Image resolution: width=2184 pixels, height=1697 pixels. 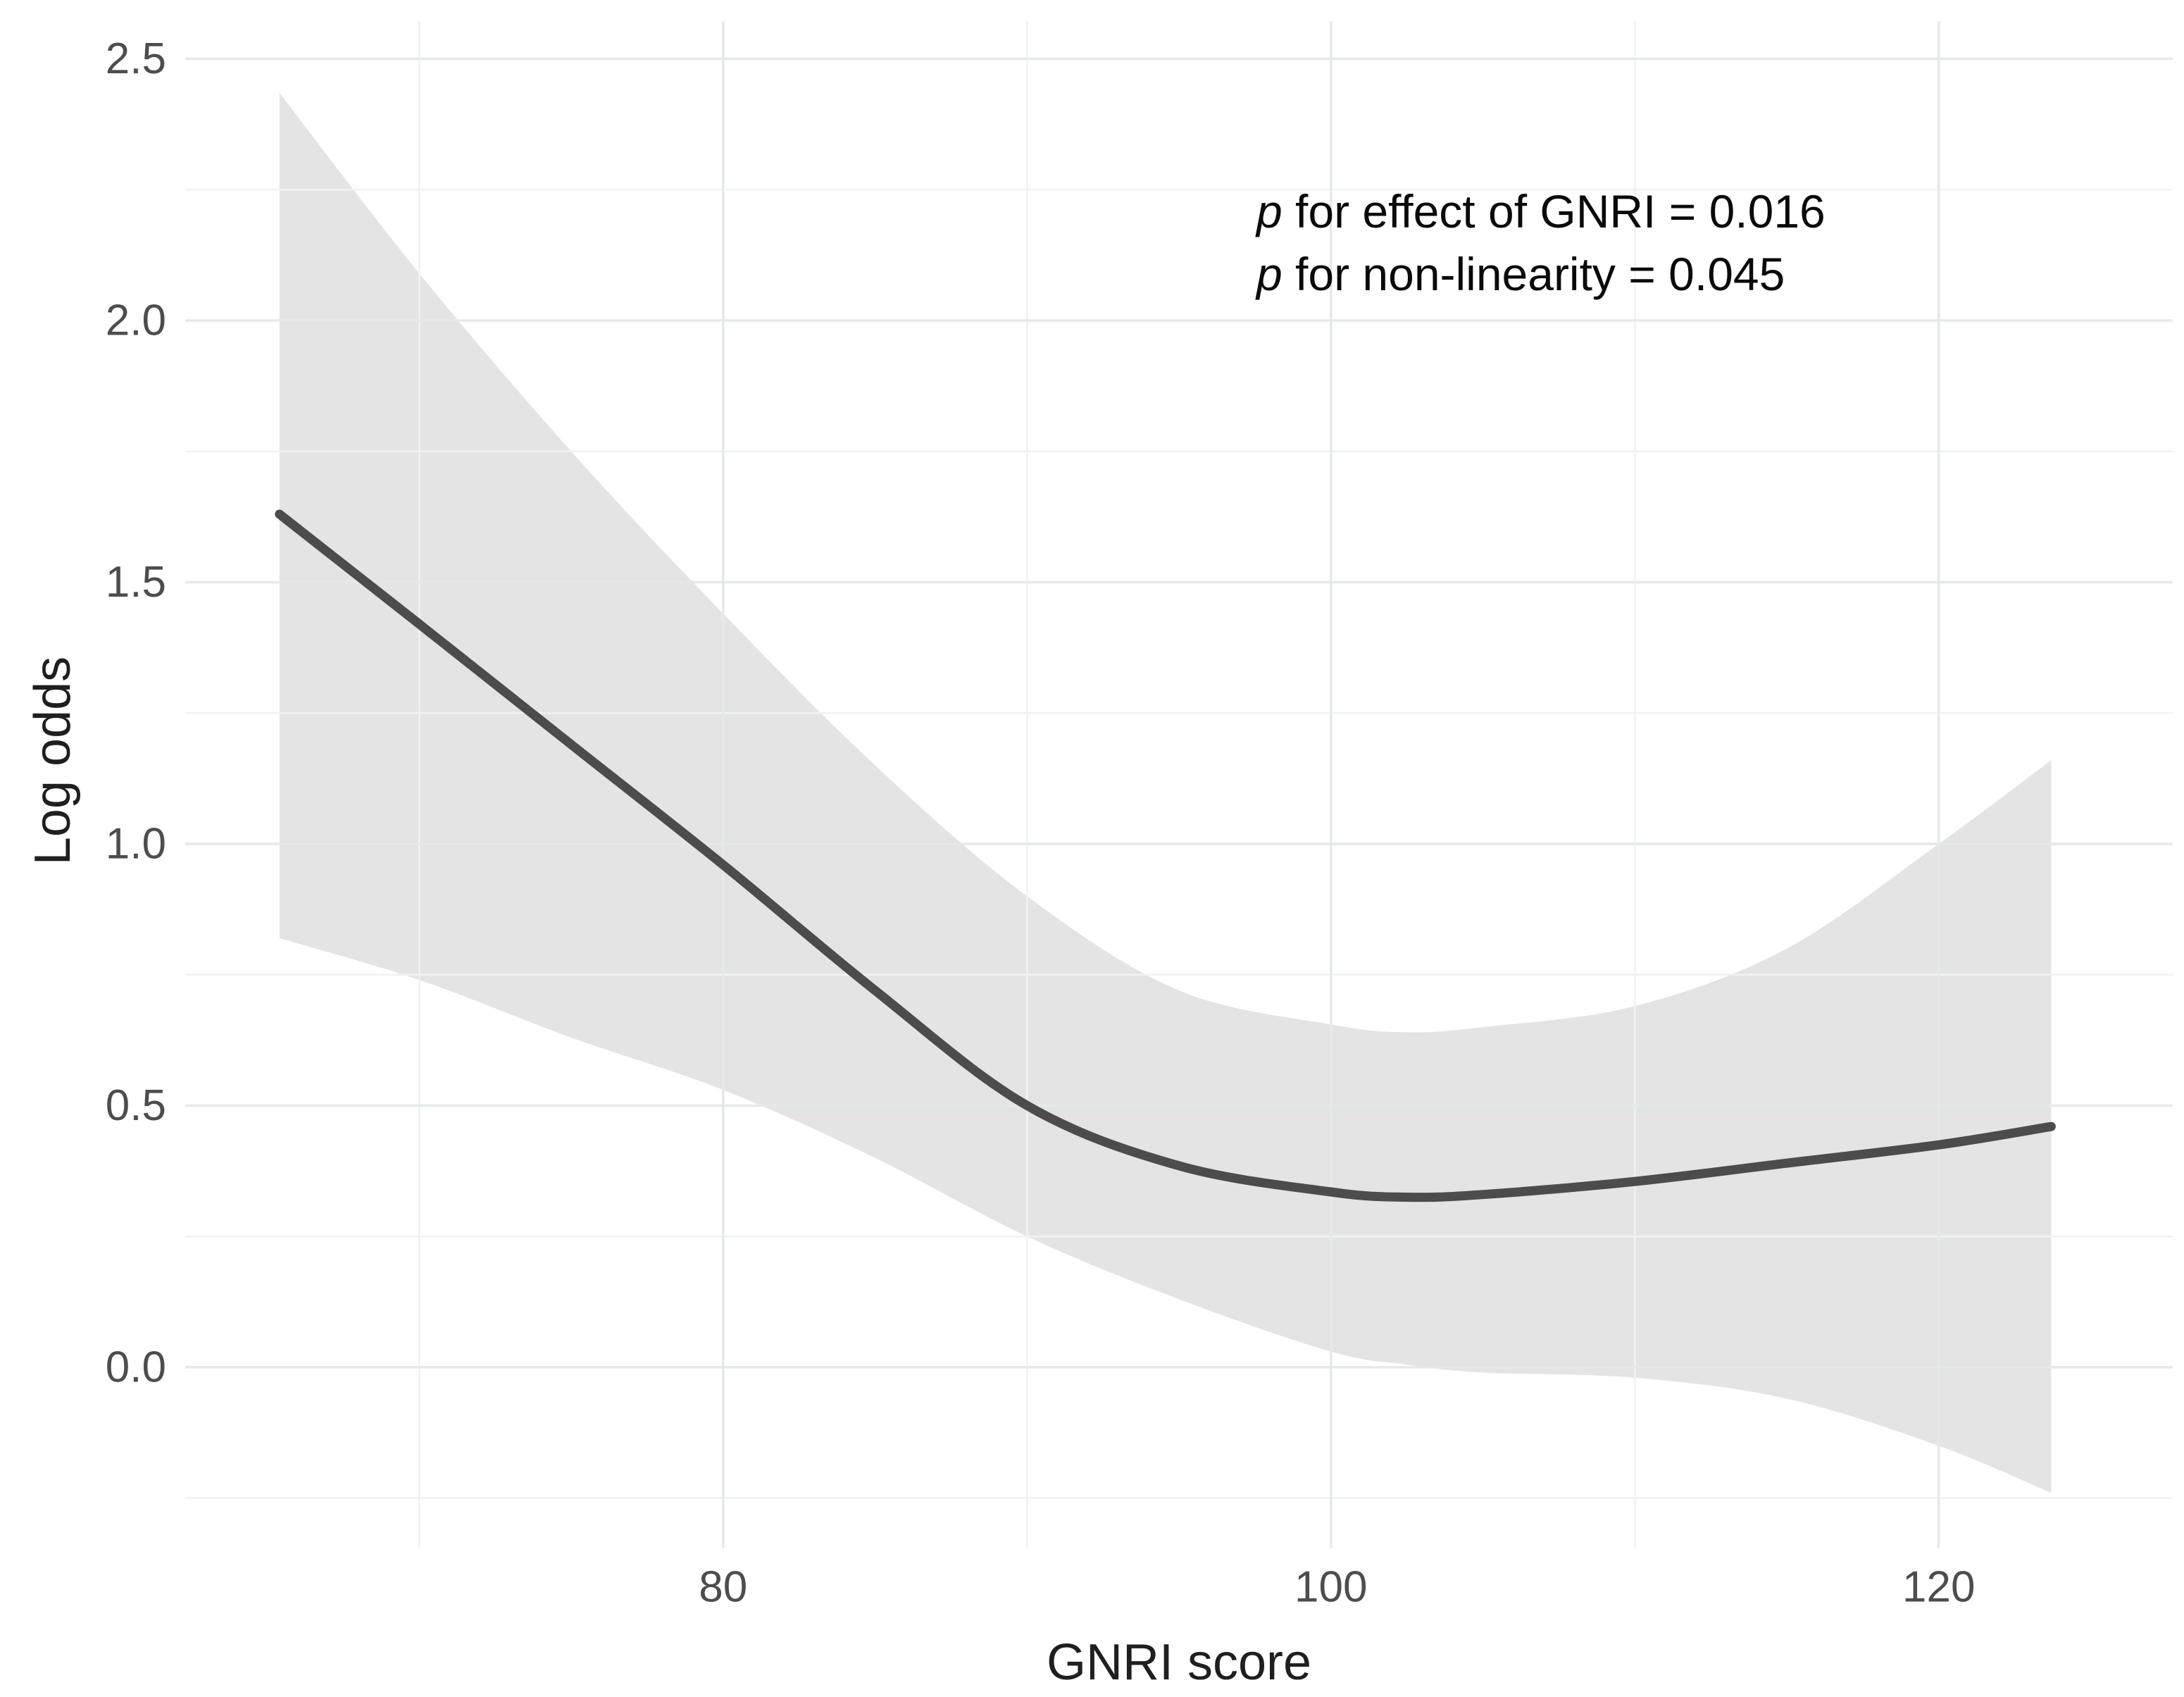 I want to click on x-axis-title: GNRI score, so click(x=1179, y=1662).